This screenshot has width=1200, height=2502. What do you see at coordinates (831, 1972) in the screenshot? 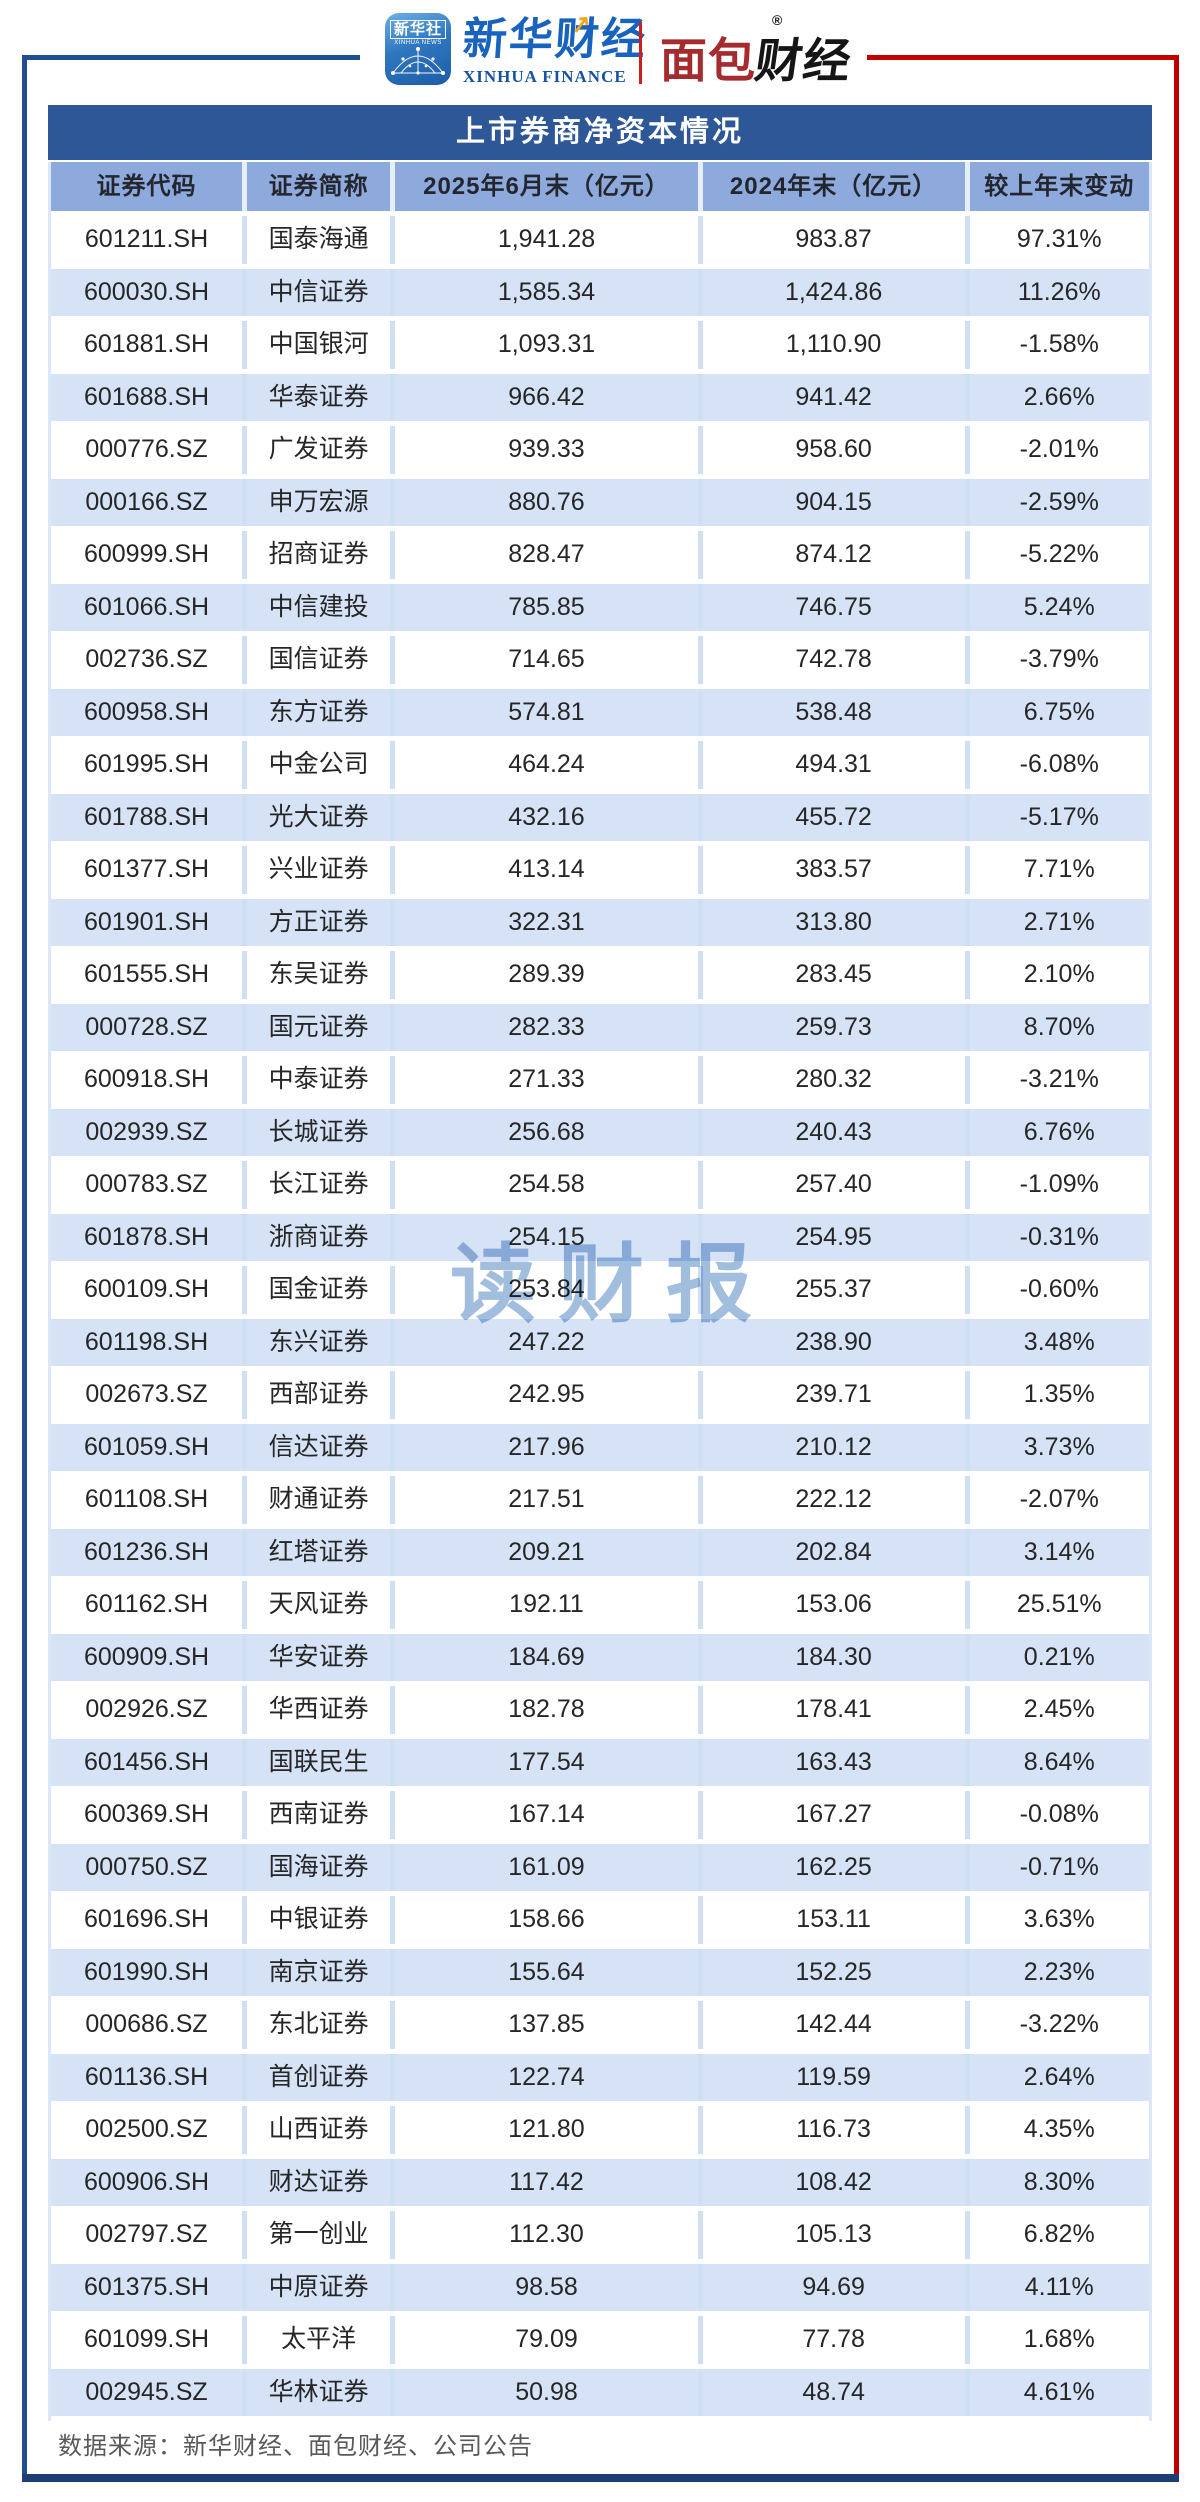
I see `cell-2024-value: 152.25` at bounding box center [831, 1972].